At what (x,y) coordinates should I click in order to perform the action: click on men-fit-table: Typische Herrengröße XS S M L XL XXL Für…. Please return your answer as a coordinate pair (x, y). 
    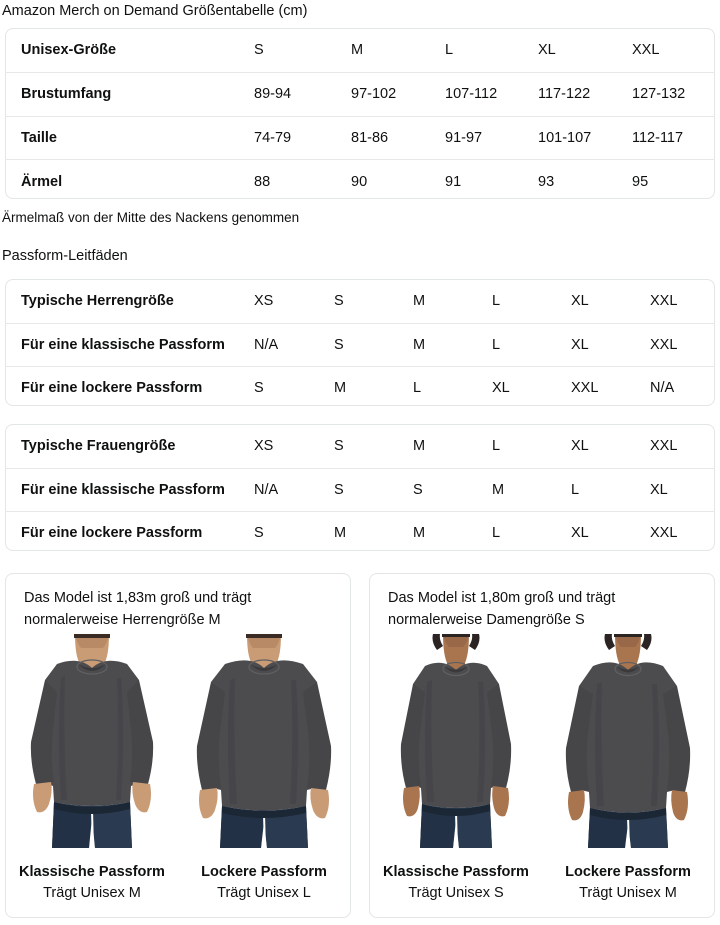
    Looking at the image, I should click on (360, 342).